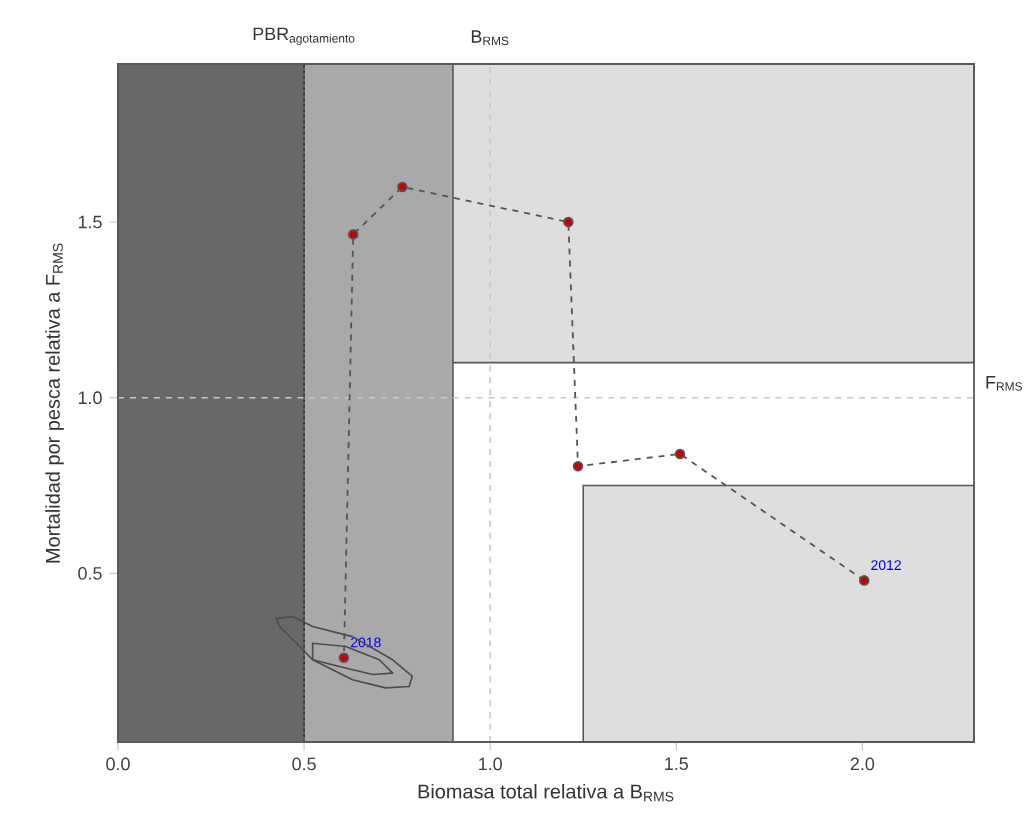 The width and height of the screenshot is (1034, 832). I want to click on y-tick-label: 1.5, so click(90, 222).